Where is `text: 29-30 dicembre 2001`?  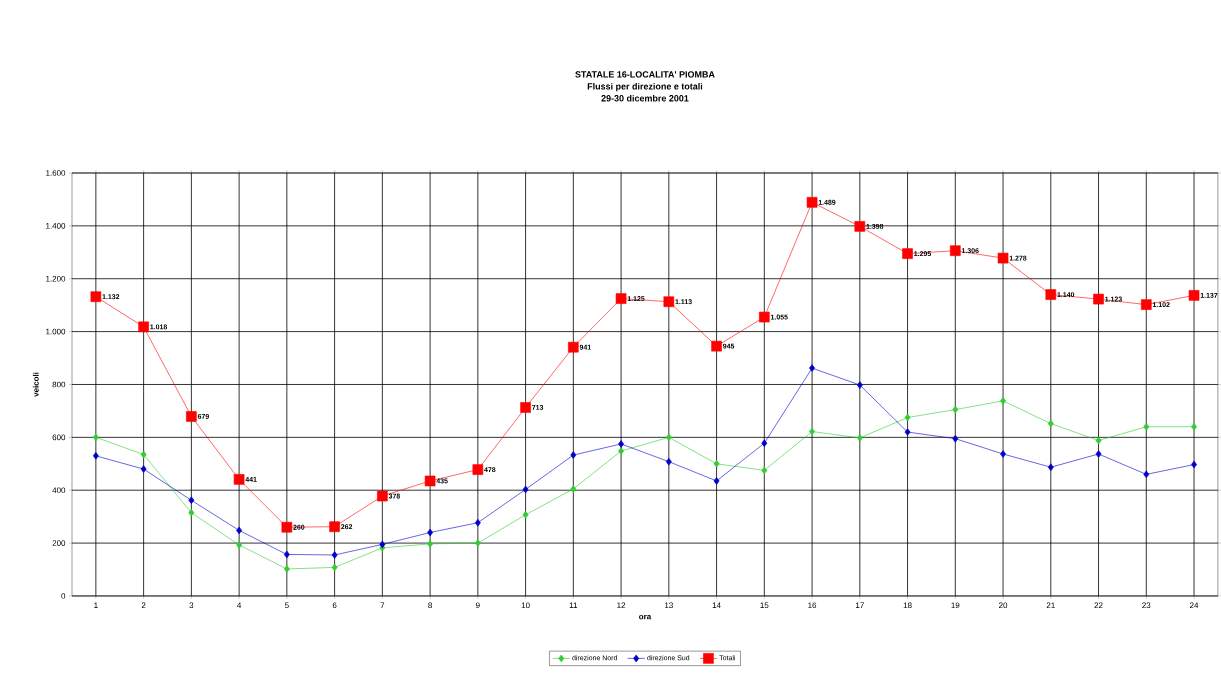
text: 29-30 dicembre 2001 is located at coordinates (645, 98).